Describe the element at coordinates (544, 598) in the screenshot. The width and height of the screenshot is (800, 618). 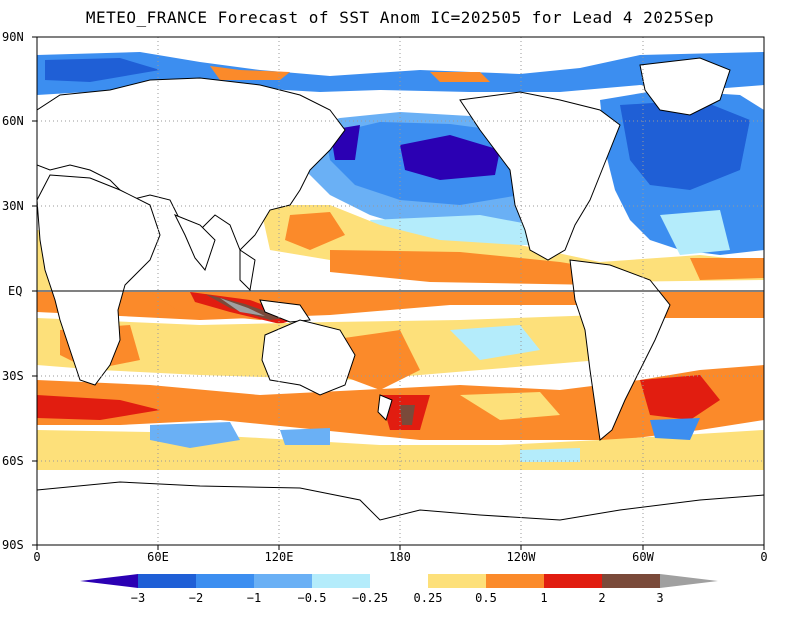
I see `colorbar-label: 1` at that location.